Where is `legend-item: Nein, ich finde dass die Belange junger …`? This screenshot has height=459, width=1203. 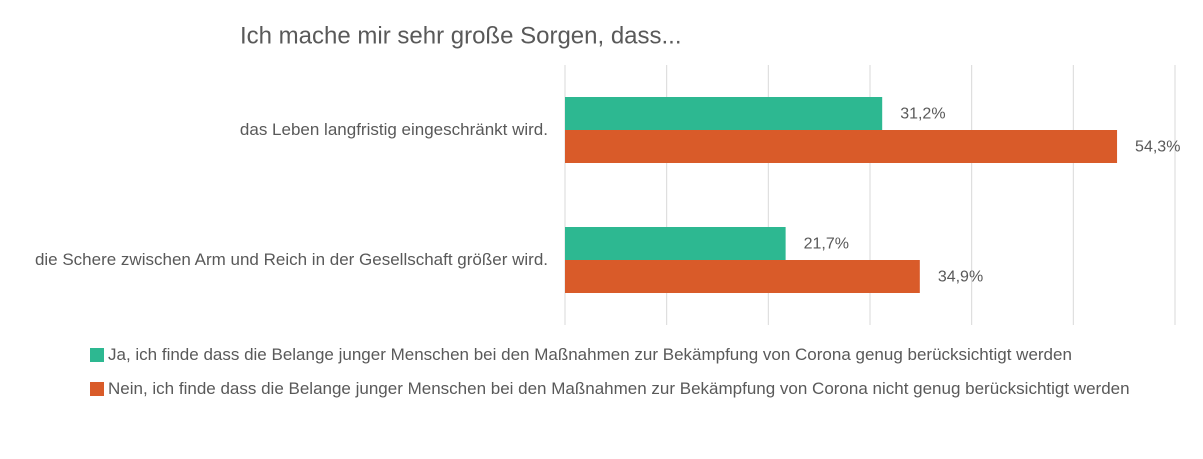 legend-item: Nein, ich finde dass die Belange junger … is located at coordinates (630, 388).